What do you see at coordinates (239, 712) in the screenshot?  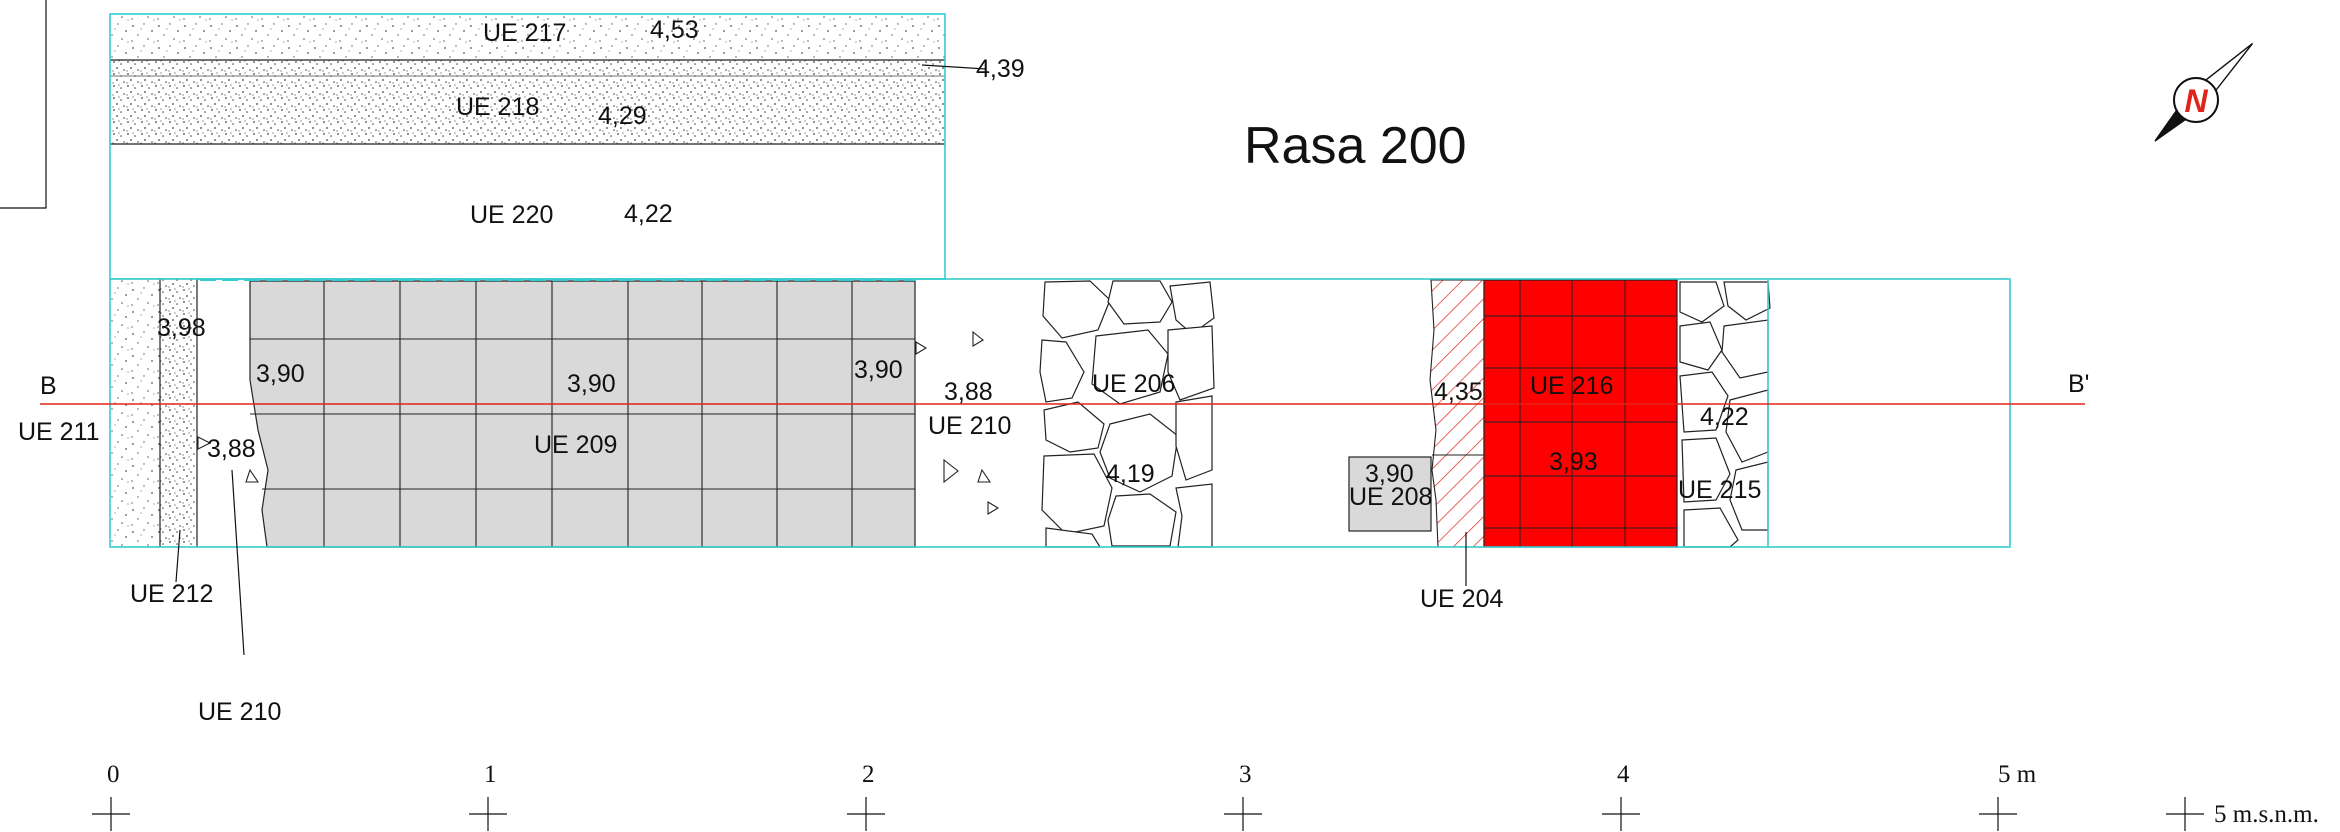 I see `ue210-bottom-label: UE 210` at bounding box center [239, 712].